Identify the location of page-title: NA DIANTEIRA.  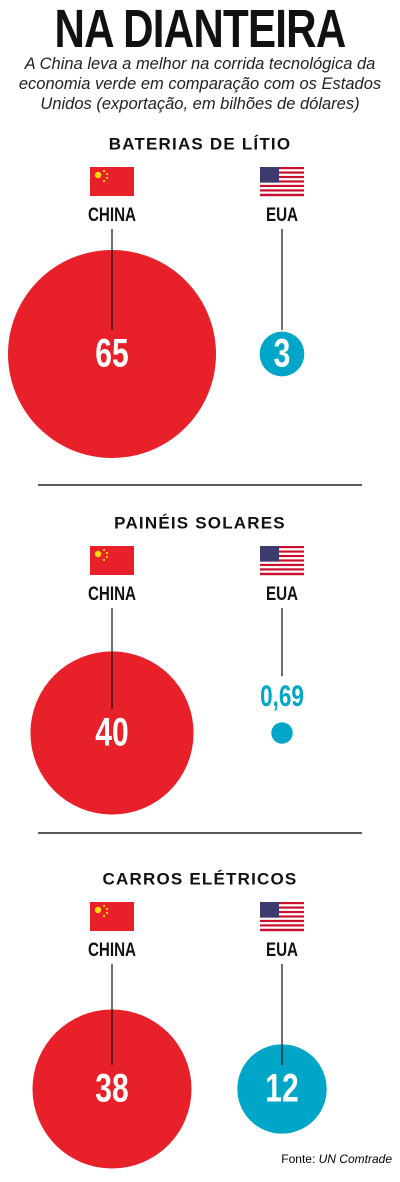
(200, 29).